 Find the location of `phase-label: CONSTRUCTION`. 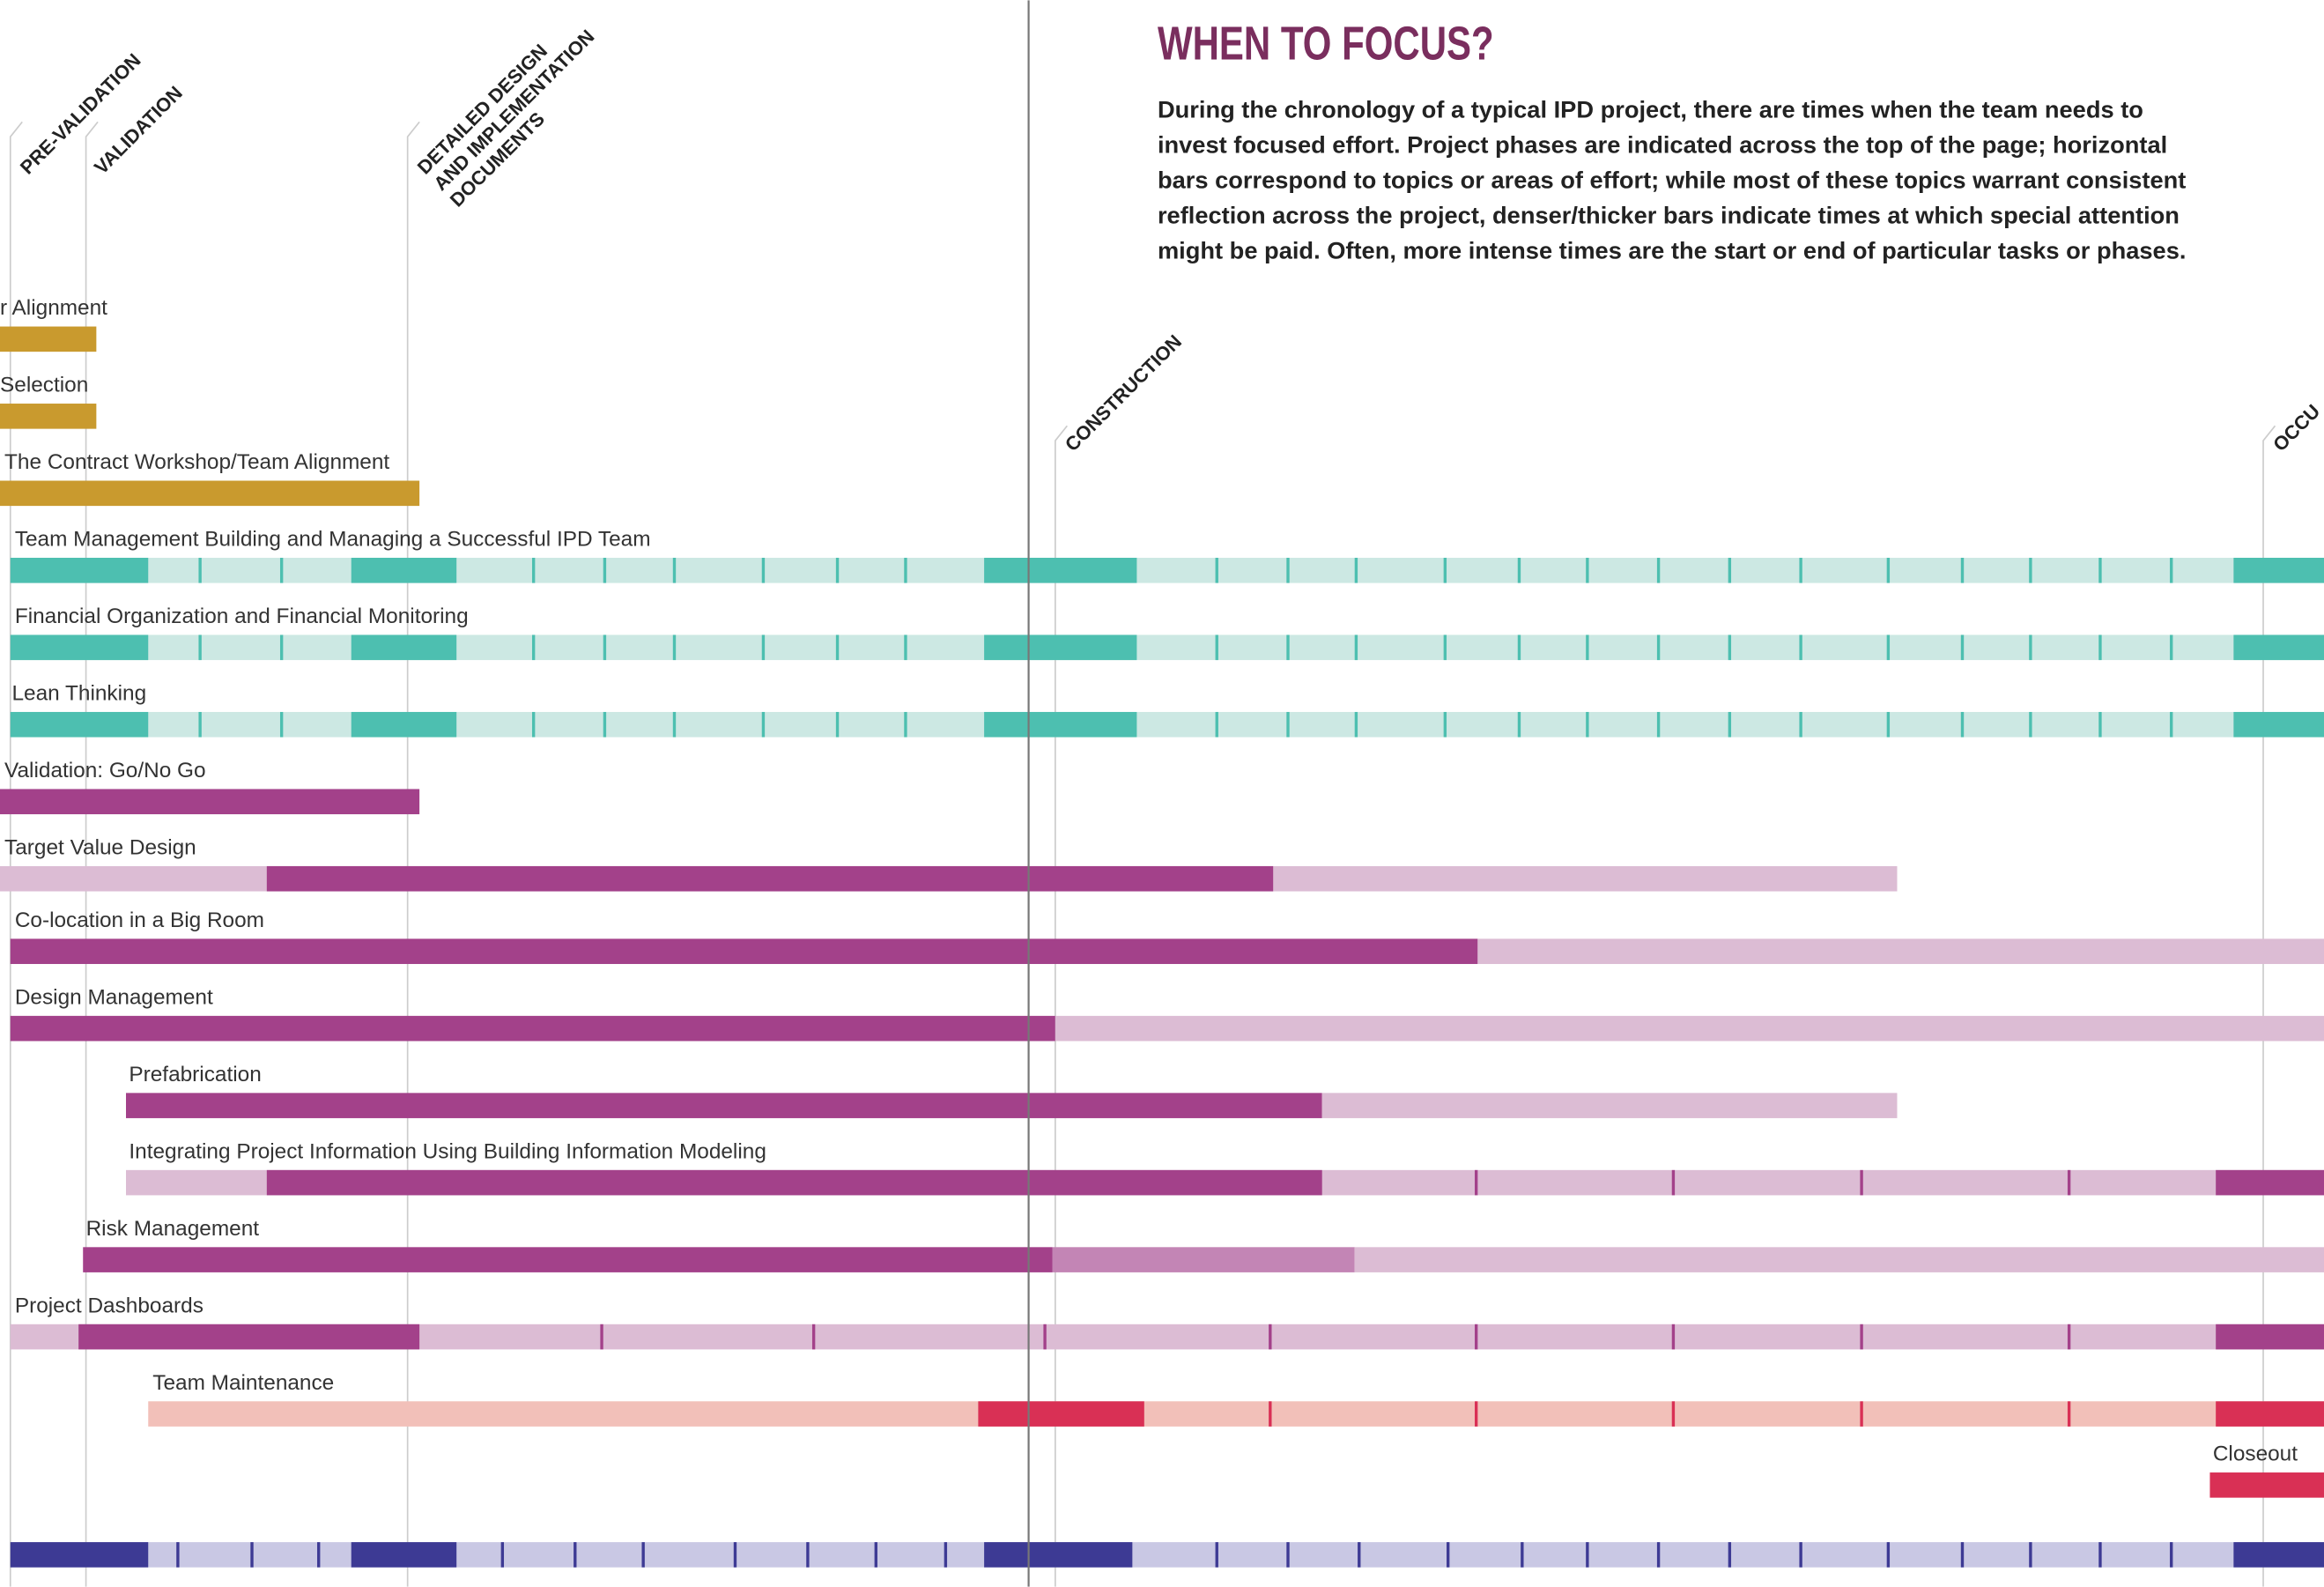

phase-label: CONSTRUCTION is located at coordinates (1123, 393).